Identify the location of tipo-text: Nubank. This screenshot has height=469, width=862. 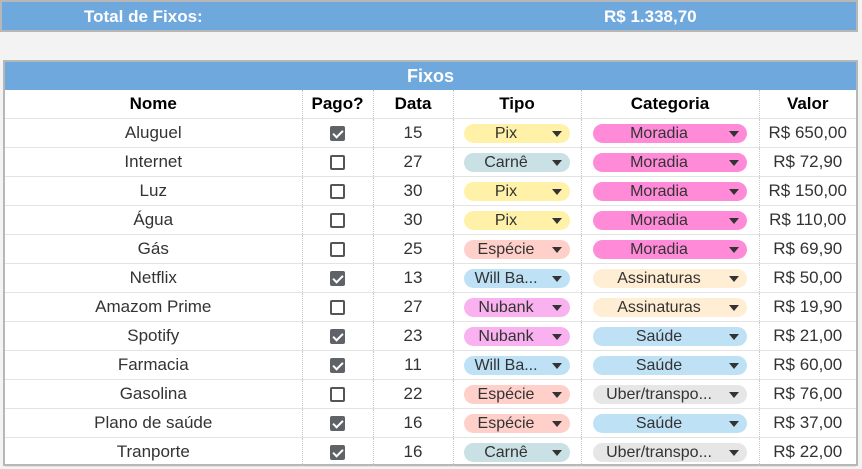
(506, 336).